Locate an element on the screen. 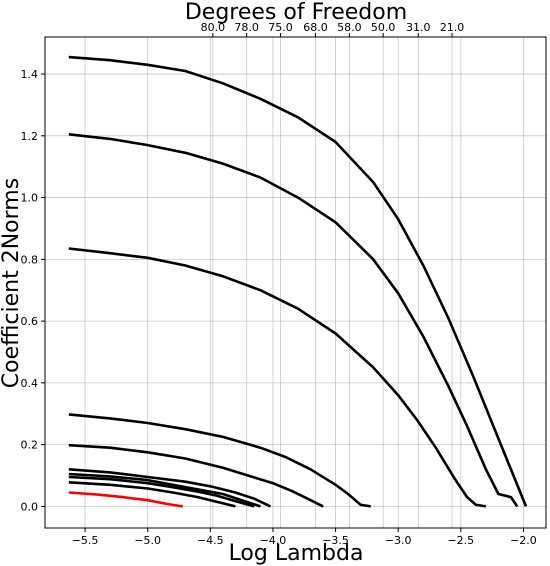 The image size is (550, 566). y-axis-ticks: 0.0 0.2 0.4 0.6 0.8 1.0 1.2 1.4 is located at coordinates (33, 290).